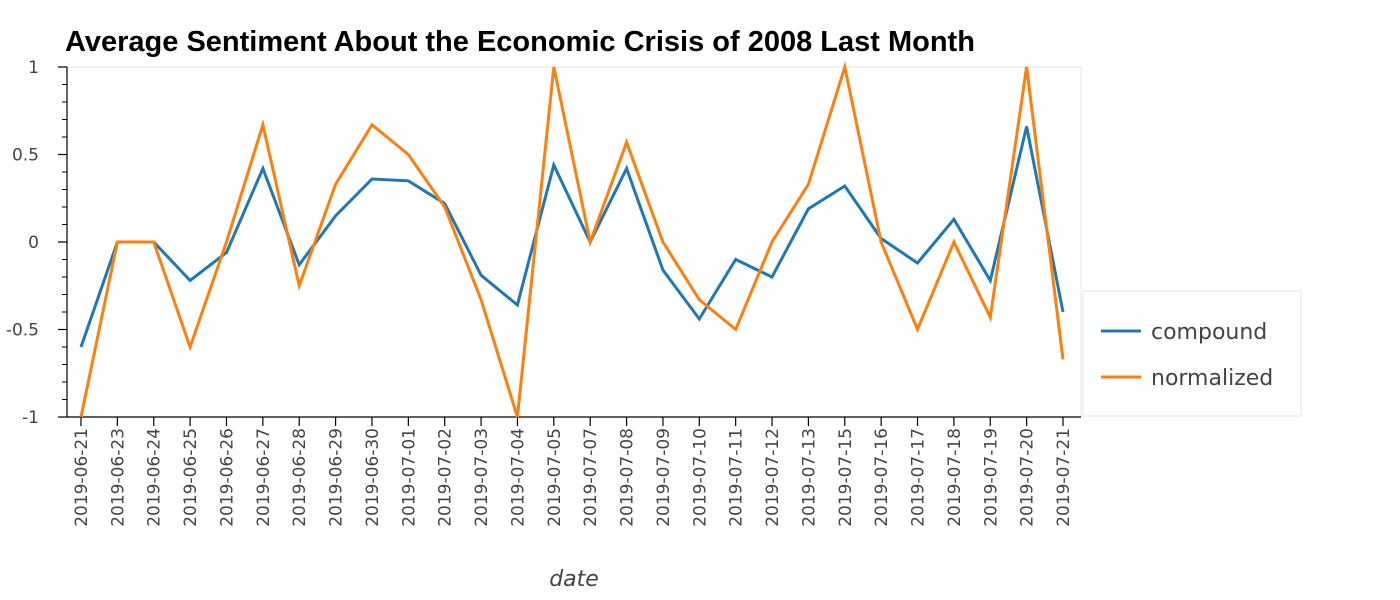 The image size is (1400, 600). Describe the element at coordinates (882, 477) in the screenshot. I see `x-tick-label: 2019-07-16` at that location.